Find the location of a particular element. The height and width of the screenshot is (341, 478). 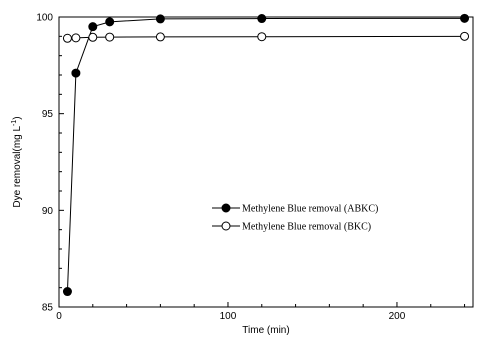

y-axis-title: Dye removal(mg L-1) is located at coordinates (17, 161).